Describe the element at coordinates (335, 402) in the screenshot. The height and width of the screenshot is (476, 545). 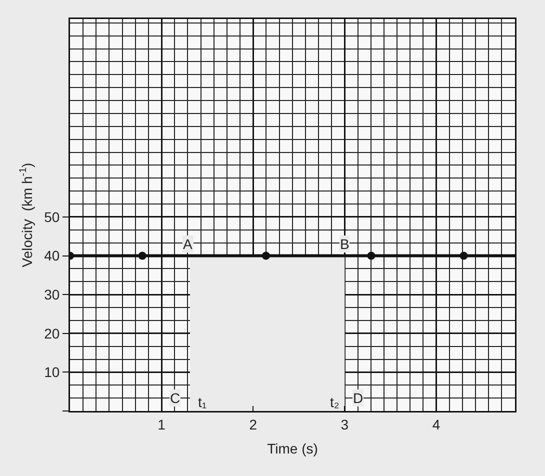
I see `annotation: t₂` at that location.